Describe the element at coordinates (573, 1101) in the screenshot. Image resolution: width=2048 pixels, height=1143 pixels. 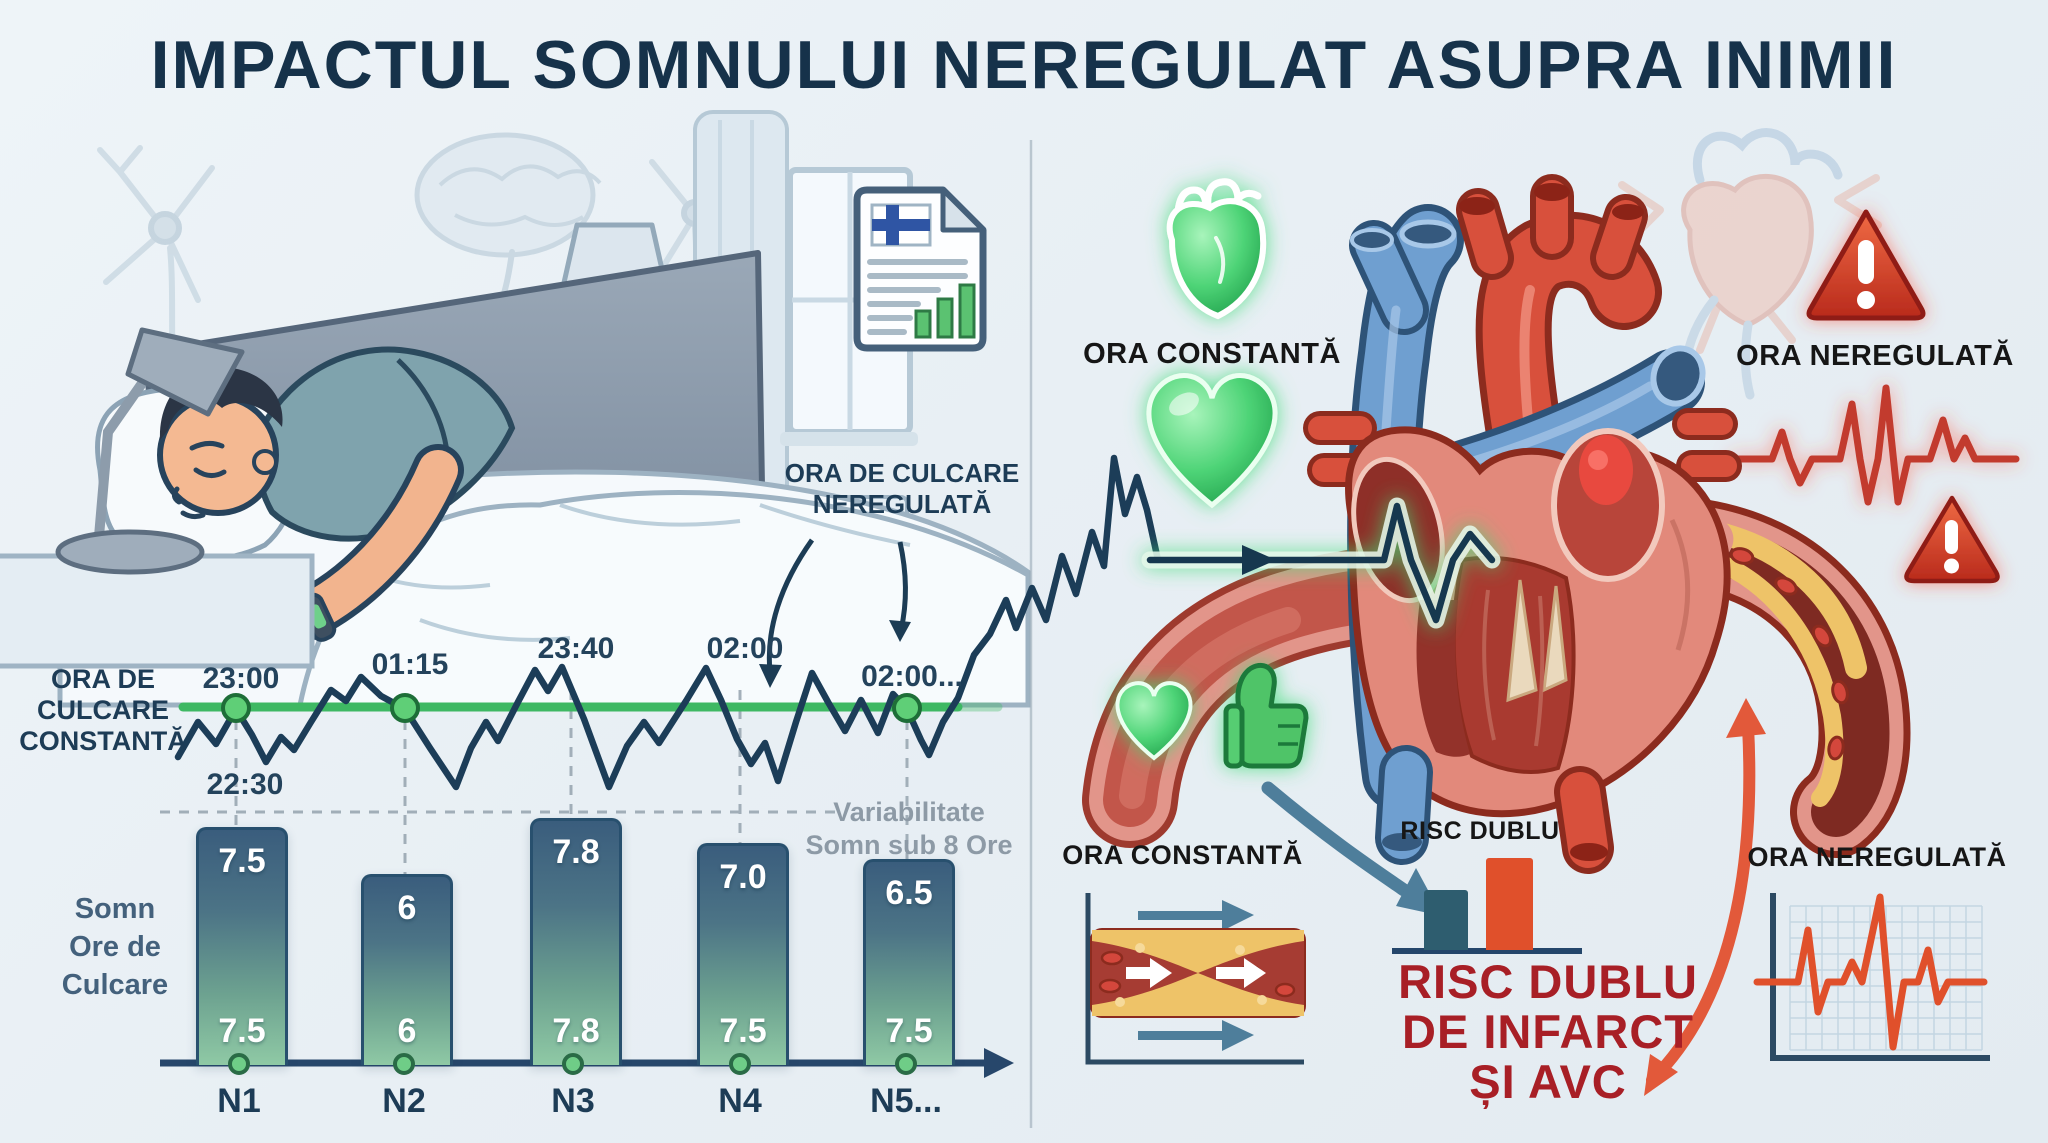
I see `bar-category-label: N3` at that location.